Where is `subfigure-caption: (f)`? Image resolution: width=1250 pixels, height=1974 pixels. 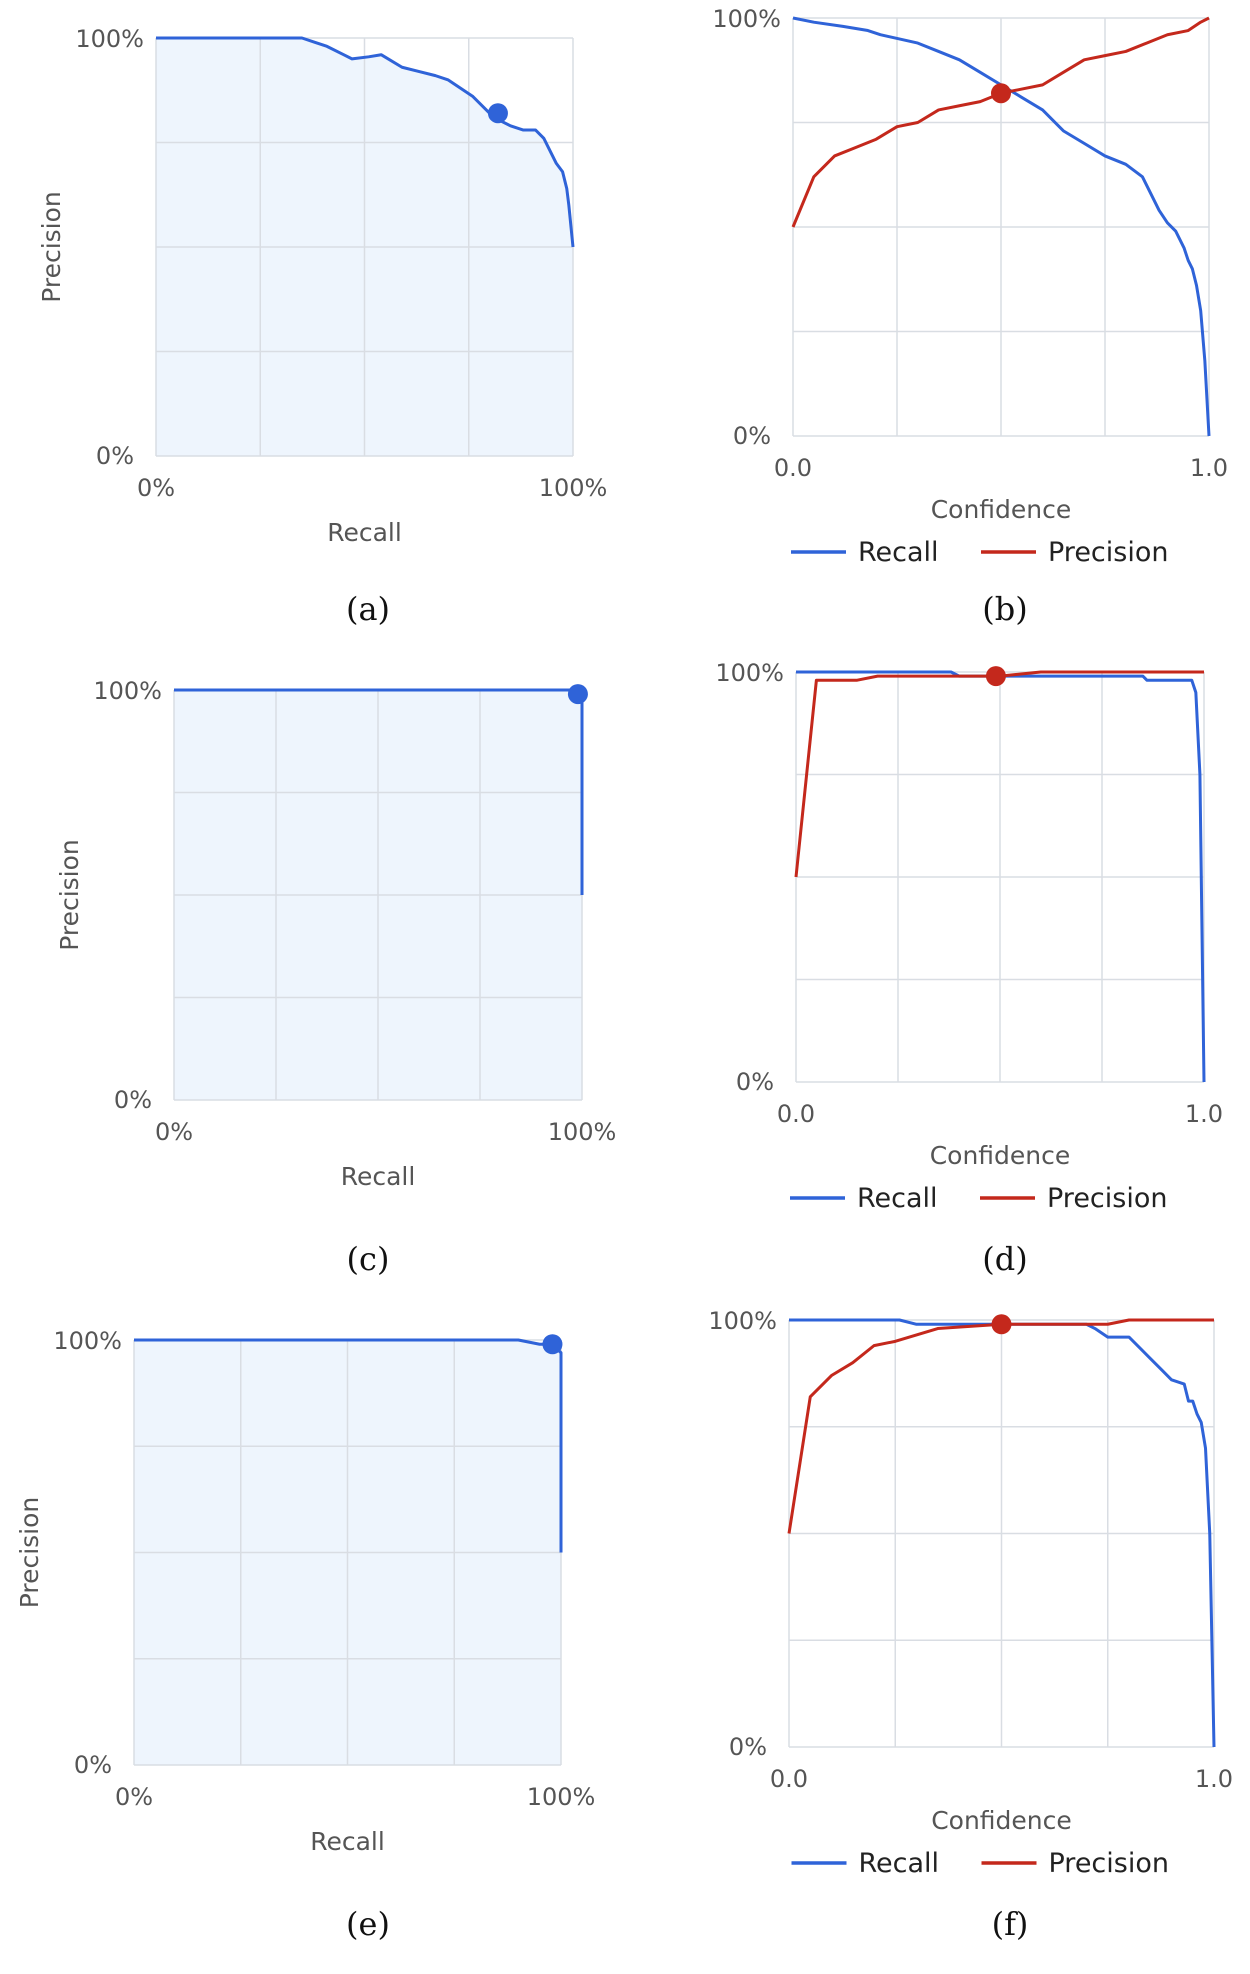
subfigure-caption: (f) is located at coordinates (1010, 1924).